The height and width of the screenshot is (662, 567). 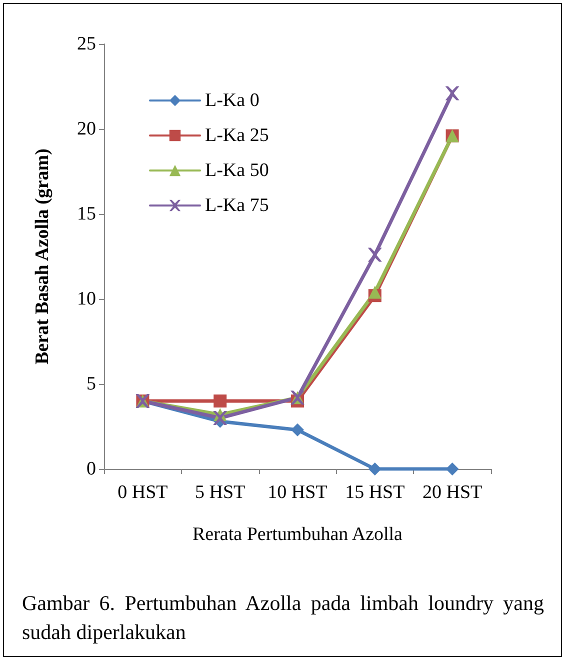 I want to click on legend-label: L-Ka 50, so click(x=237, y=170).